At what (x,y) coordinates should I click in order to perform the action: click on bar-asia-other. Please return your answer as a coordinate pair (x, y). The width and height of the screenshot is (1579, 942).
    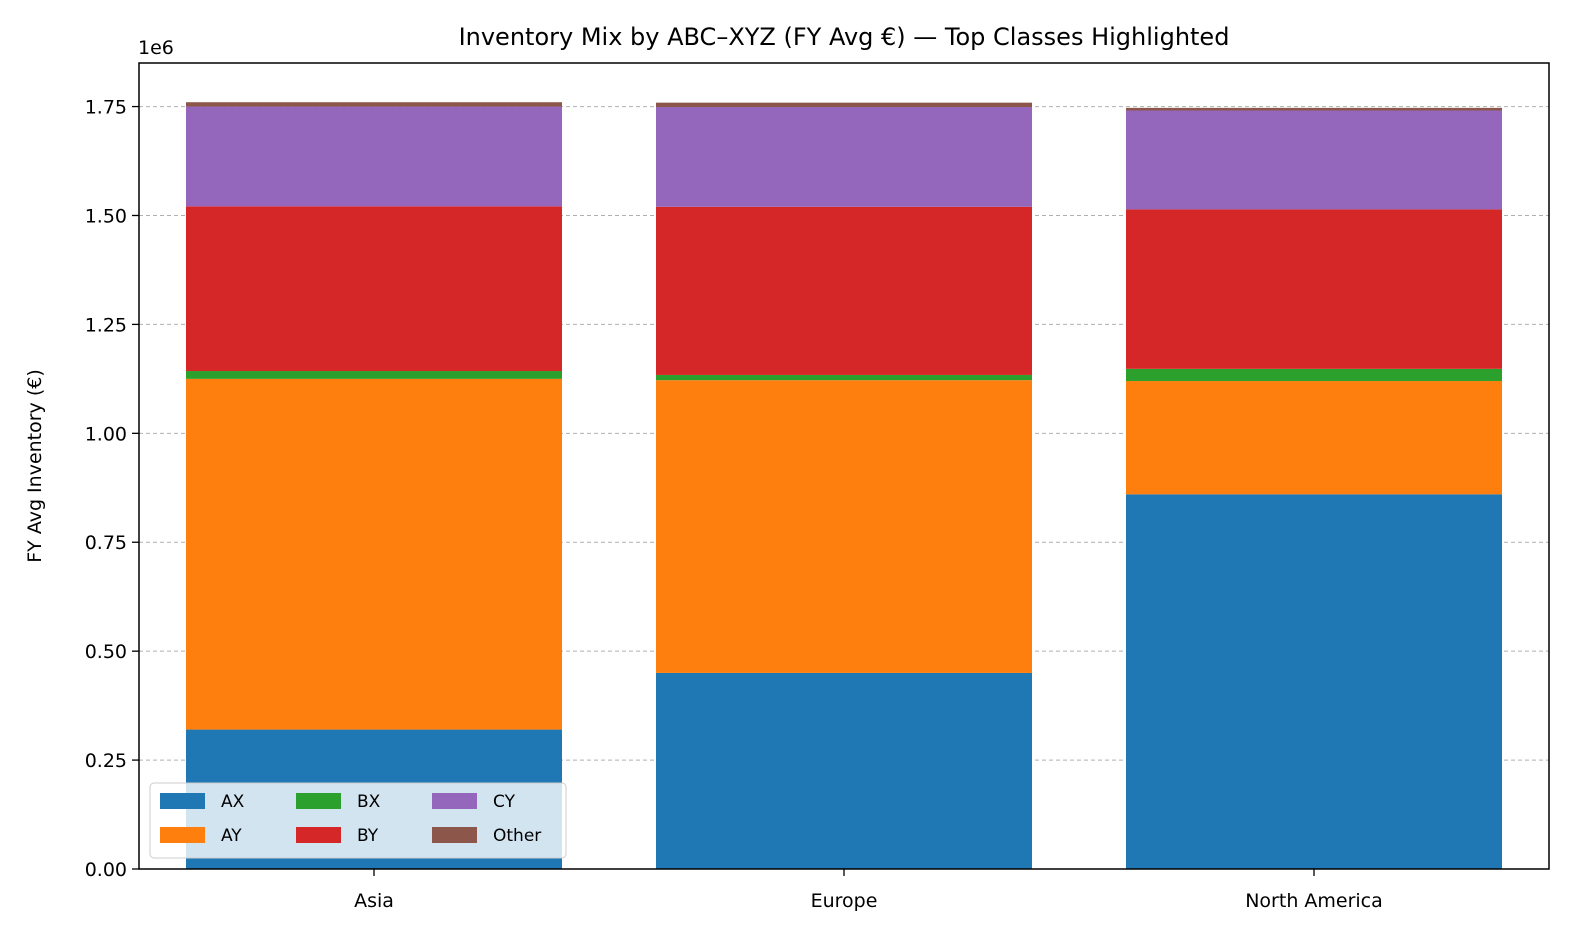
    Looking at the image, I should click on (374, 104).